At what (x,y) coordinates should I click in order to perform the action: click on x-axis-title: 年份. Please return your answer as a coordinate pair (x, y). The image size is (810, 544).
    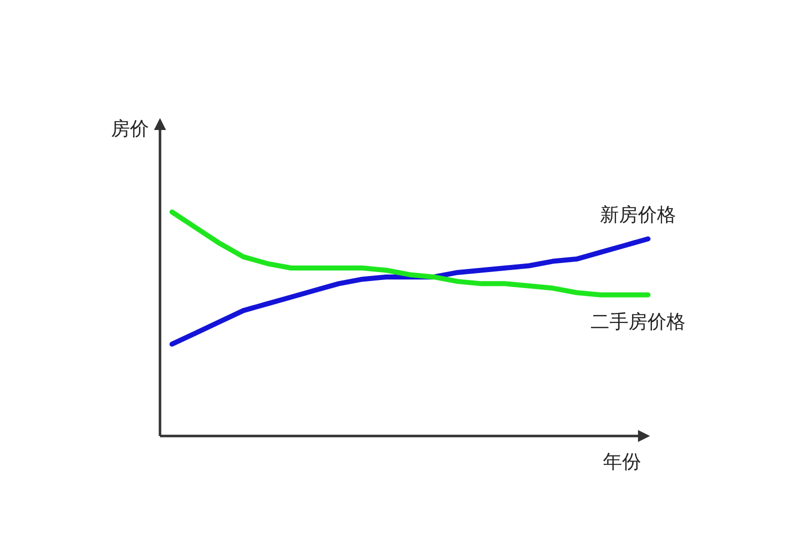
    Looking at the image, I should click on (622, 462).